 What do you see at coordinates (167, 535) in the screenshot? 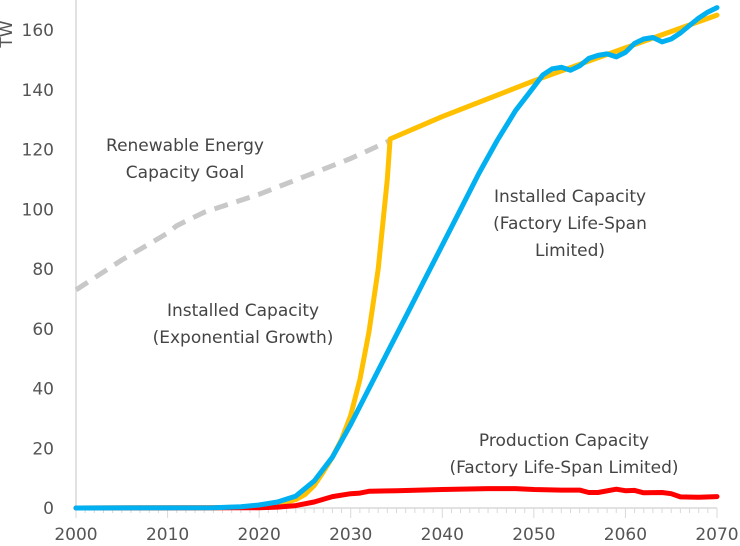
I see `x-tick-label: 2010` at bounding box center [167, 535].